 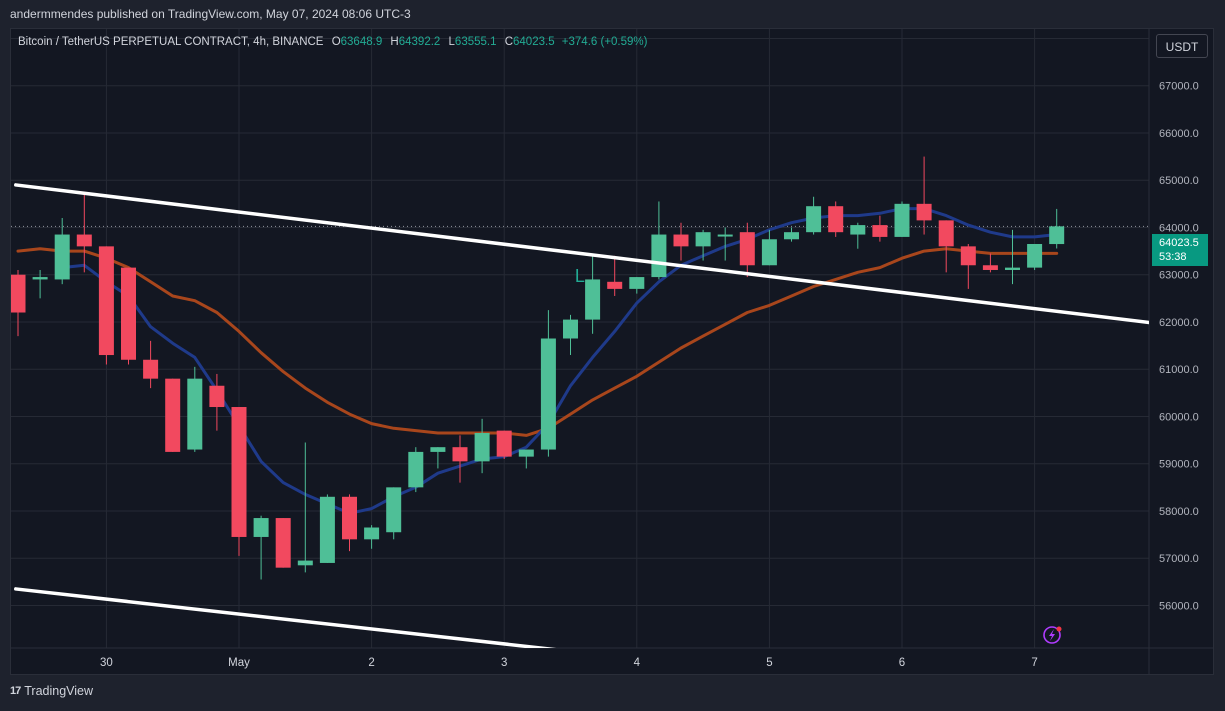 I want to click on high-label: H, so click(x=394, y=42).